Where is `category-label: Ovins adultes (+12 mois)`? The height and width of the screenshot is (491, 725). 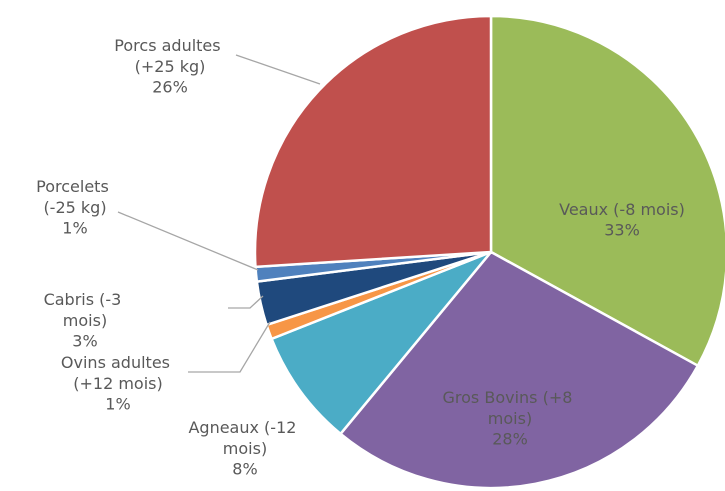
category-label: Ovins adultes (+12 mois) is located at coordinates (118, 373).